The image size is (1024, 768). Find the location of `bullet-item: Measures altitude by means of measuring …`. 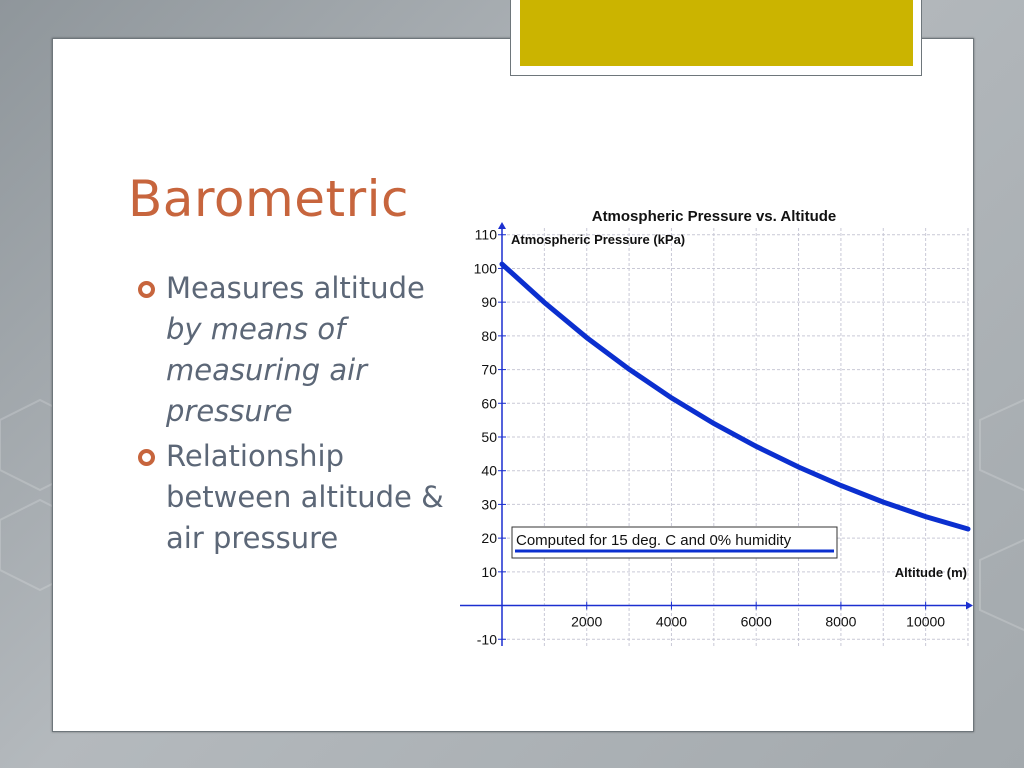

bullet-item: Measures altitude by means of measuring … is located at coordinates (303, 350).